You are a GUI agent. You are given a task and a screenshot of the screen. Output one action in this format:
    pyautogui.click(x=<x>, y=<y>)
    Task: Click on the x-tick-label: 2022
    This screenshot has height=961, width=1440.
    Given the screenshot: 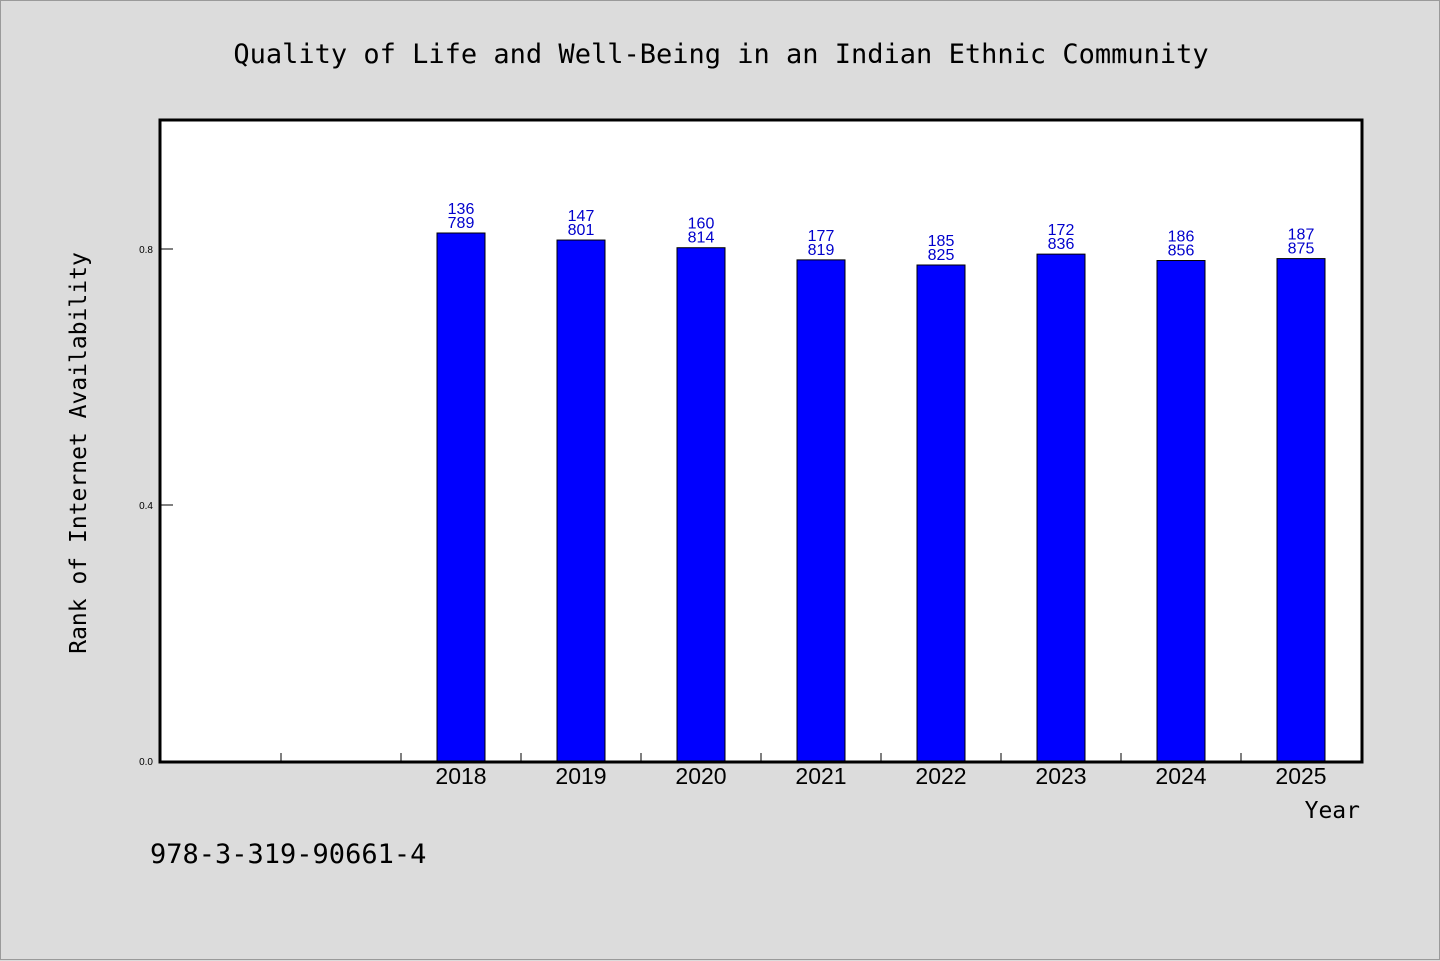 What is the action you would take?
    pyautogui.click(x=940, y=776)
    